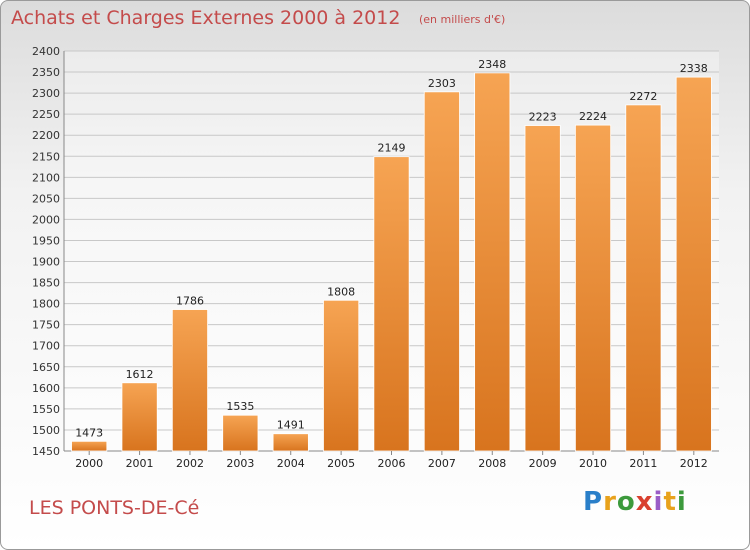 Image resolution: width=750 pixels, height=550 pixels. I want to click on bar-value-label: 2303, so click(442, 83).